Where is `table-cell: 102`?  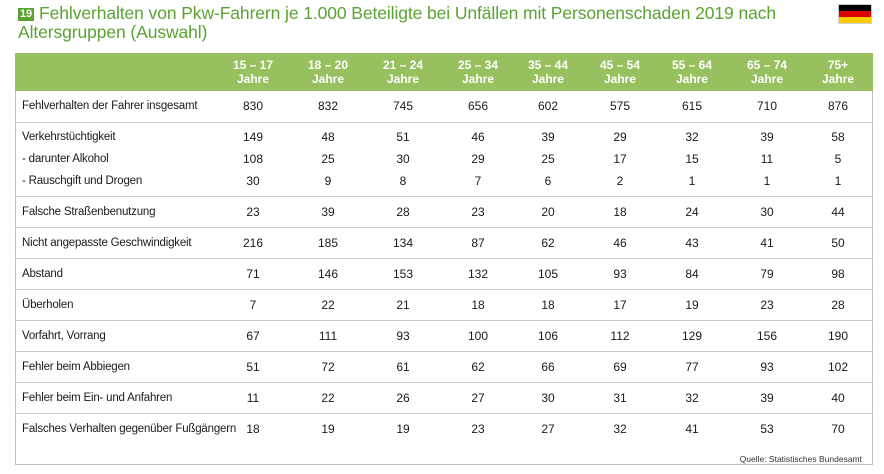 table-cell: 102 is located at coordinates (838, 367).